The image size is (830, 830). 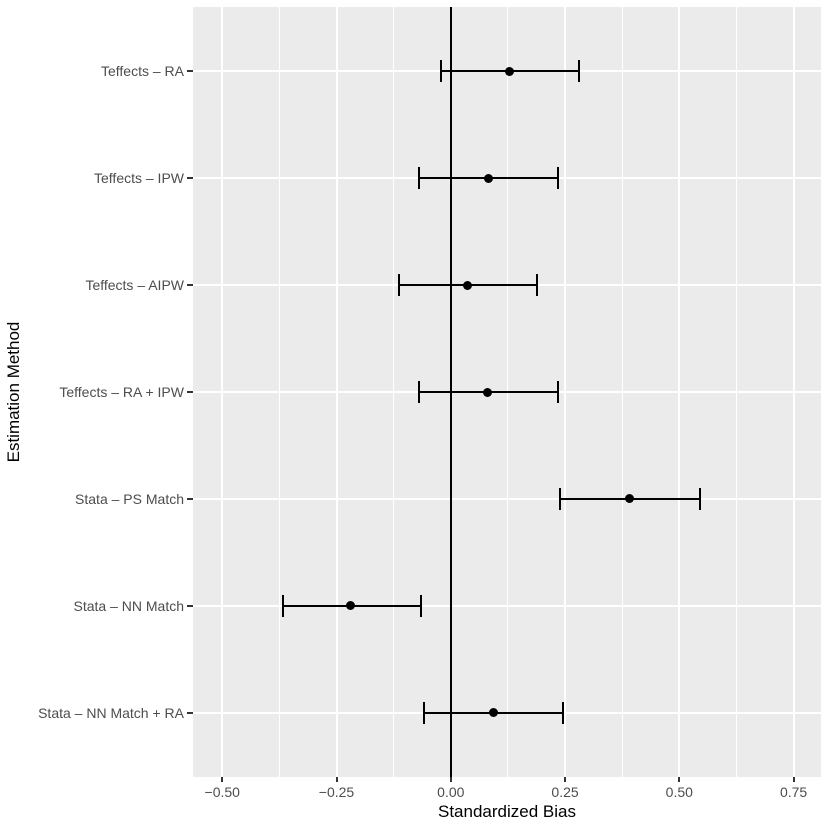 I want to click on x-tick-label: 0.75, so click(x=793, y=792).